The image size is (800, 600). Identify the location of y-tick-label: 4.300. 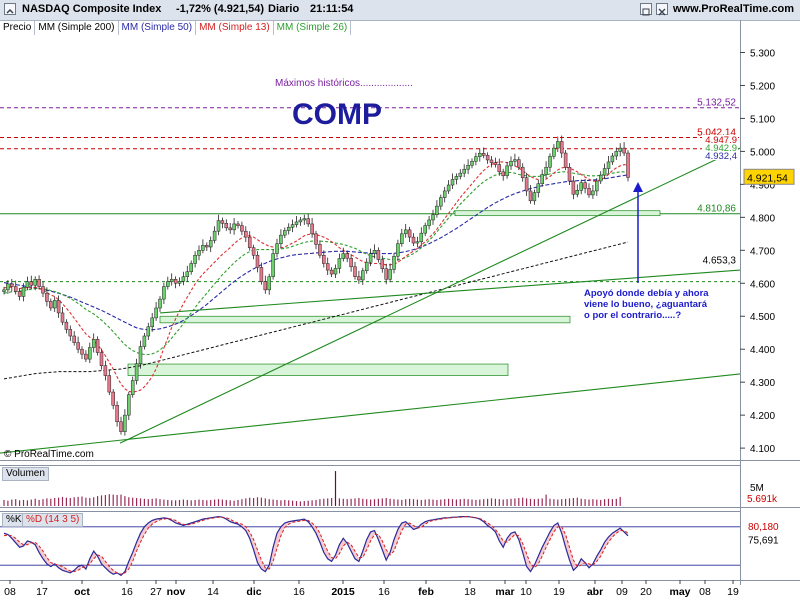
(762, 383).